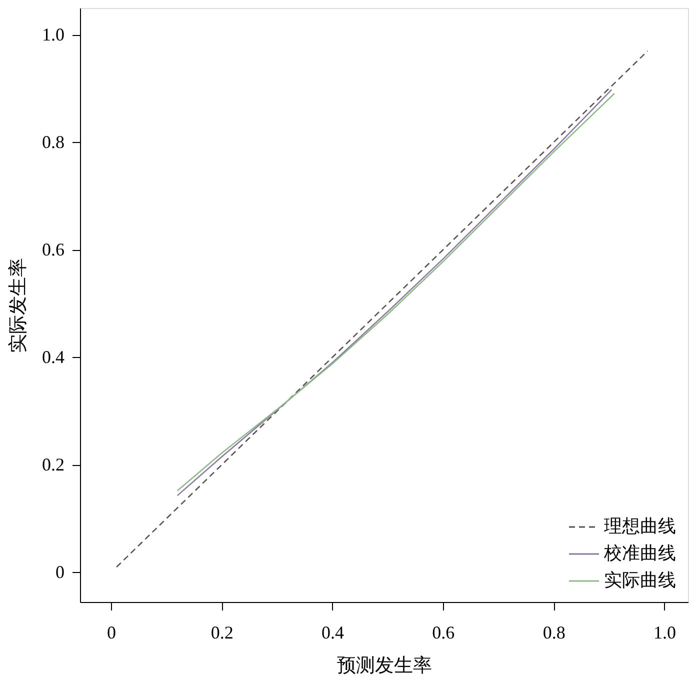 This screenshot has height=687, width=700. I want to click on y-tick-label: 0.6, so click(53, 249).